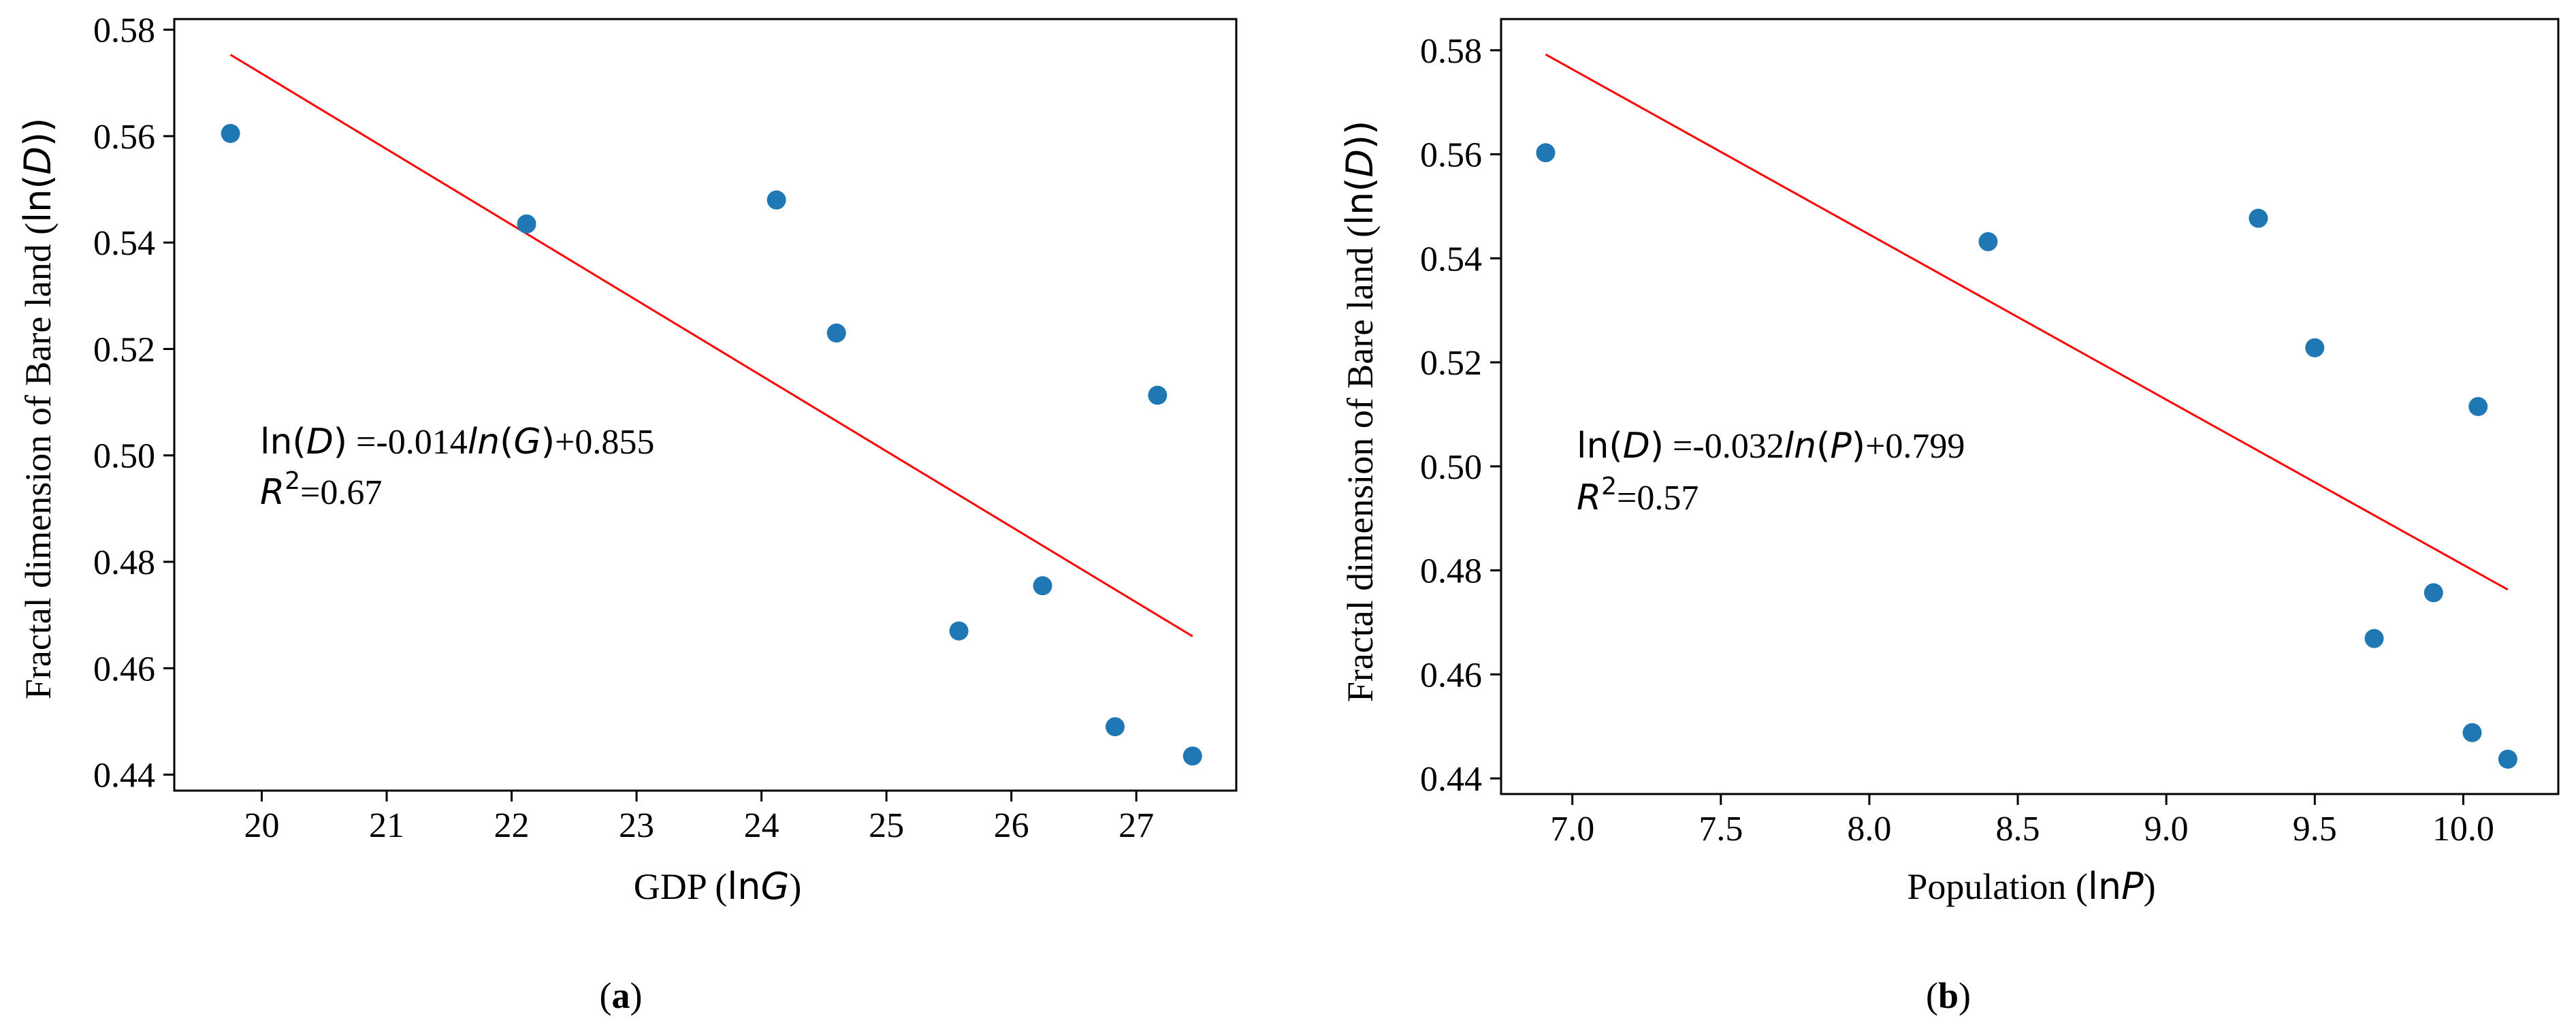  What do you see at coordinates (321, 490) in the screenshot?
I see `r-squared-a: R2=0.67` at bounding box center [321, 490].